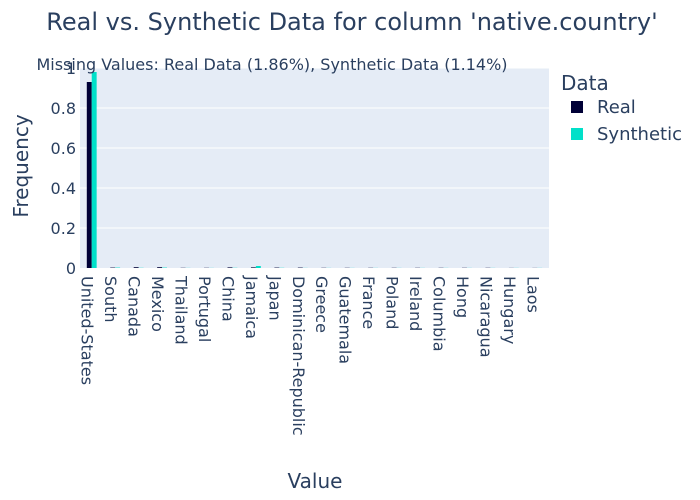  What do you see at coordinates (157, 304) in the screenshot?
I see `x-tick-label: Mexico` at bounding box center [157, 304].